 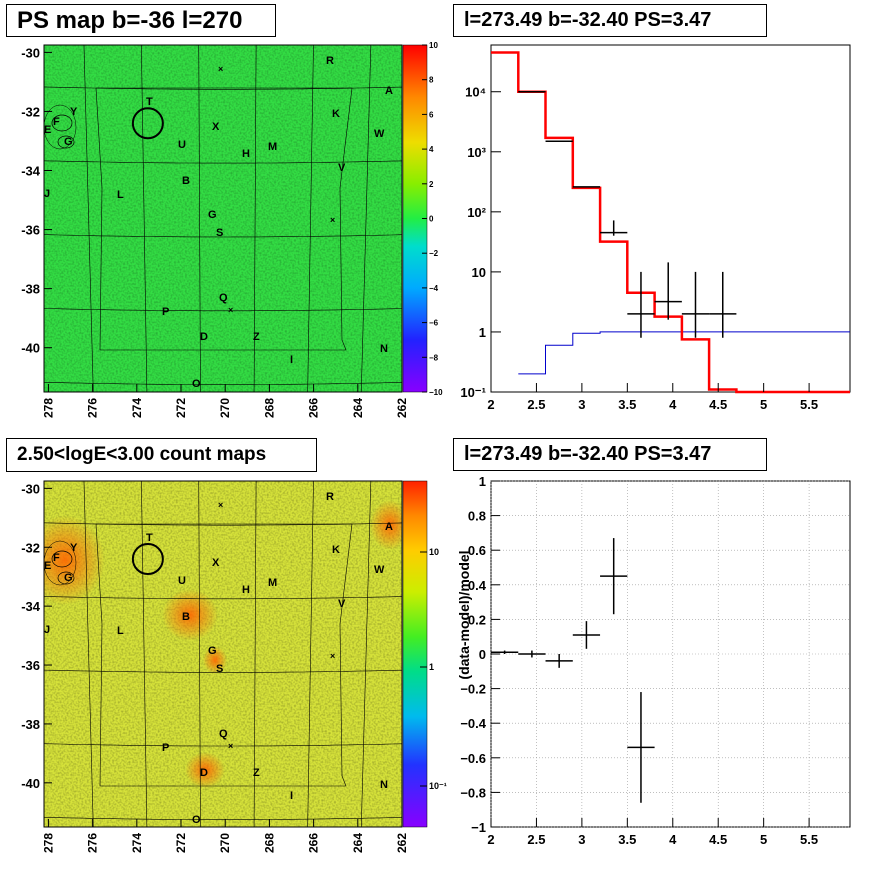 What do you see at coordinates (415, 654) in the screenshot?
I see `count-map-colorbar` at bounding box center [415, 654].